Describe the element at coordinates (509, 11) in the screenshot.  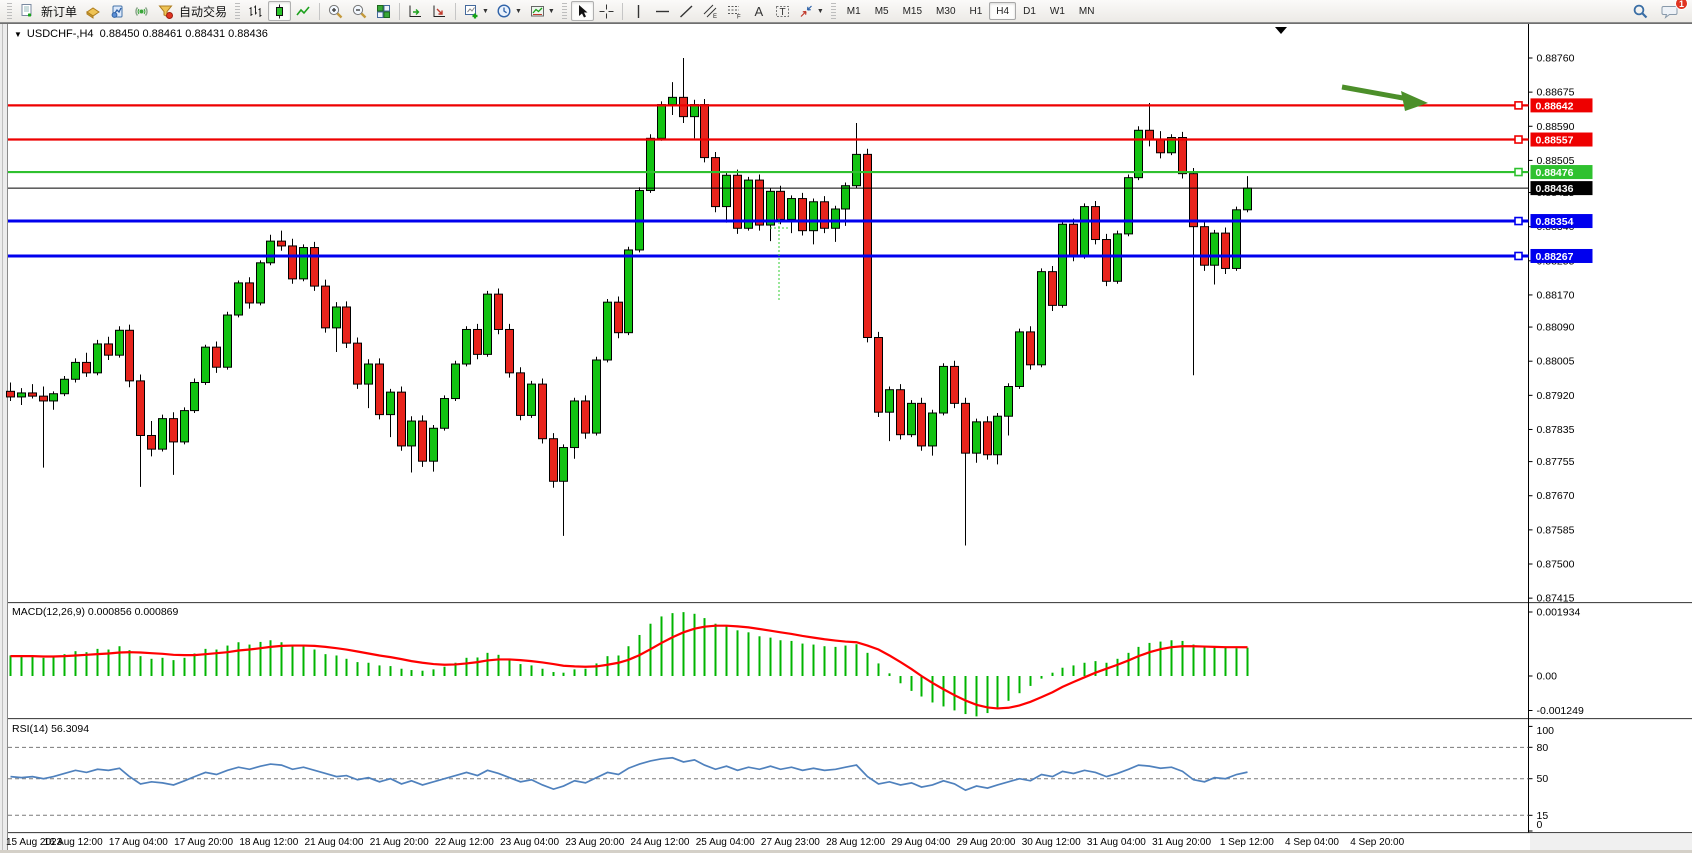
I see `period-button: ▼` at that location.